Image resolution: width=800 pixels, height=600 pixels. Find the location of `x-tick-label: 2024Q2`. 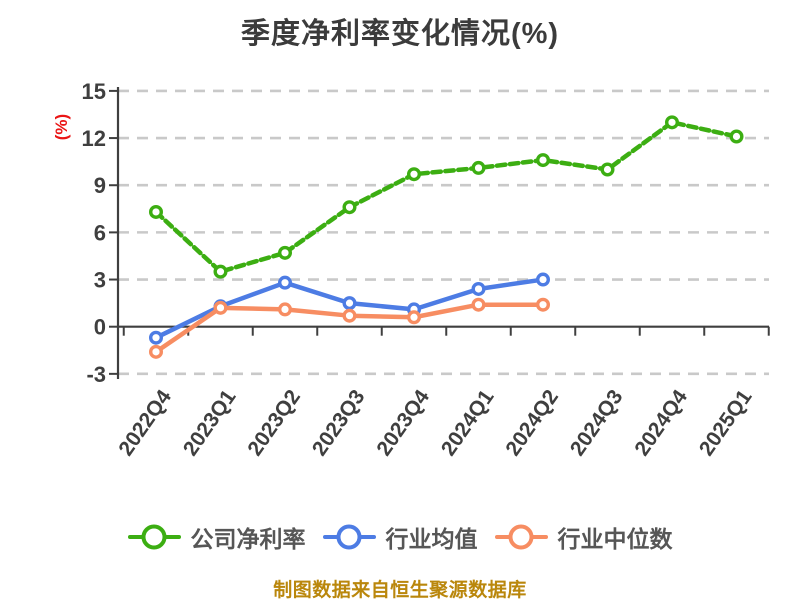

x-tick-label: 2024Q2 is located at coordinates (532, 423).